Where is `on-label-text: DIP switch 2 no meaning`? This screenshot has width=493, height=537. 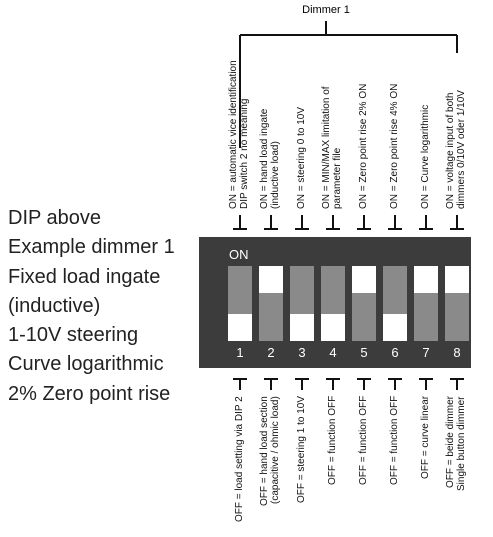
on-label-text: DIP switch 2 no meaning is located at coordinates (244, 153).